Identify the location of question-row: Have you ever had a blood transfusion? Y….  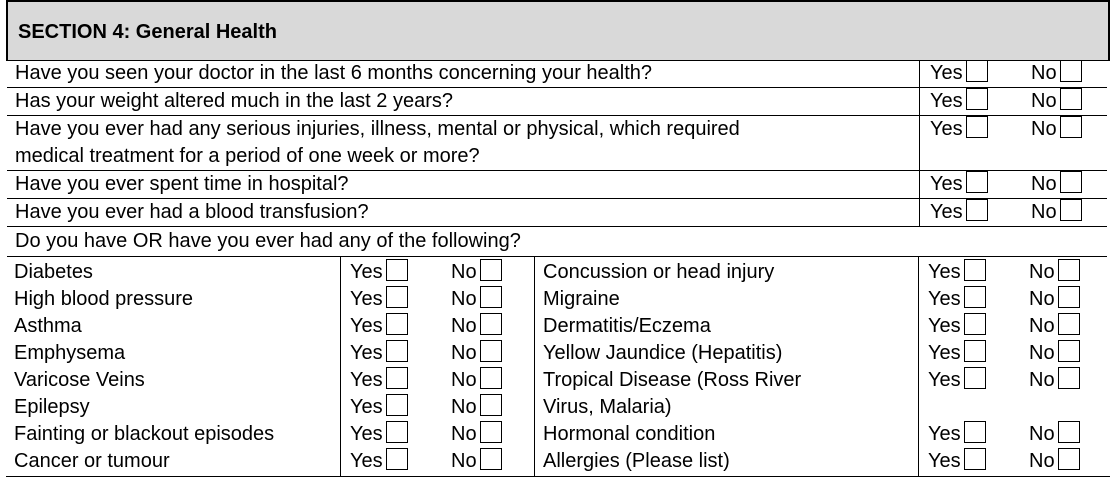
(557, 213).